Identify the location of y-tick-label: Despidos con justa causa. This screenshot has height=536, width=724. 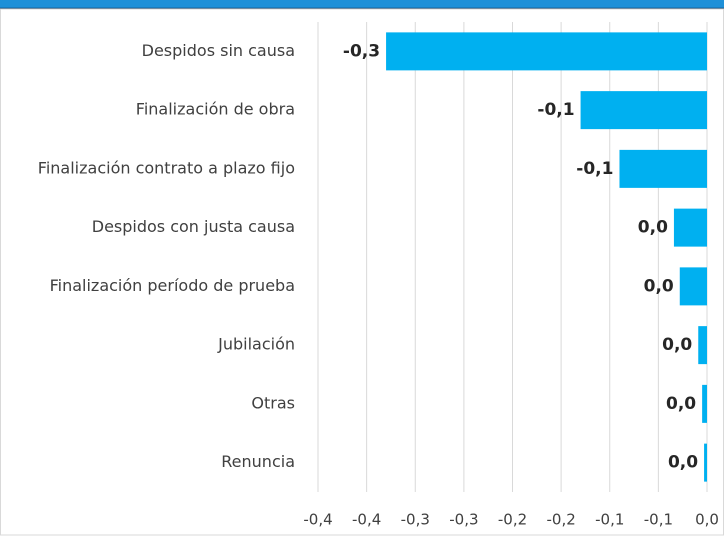
(193, 226).